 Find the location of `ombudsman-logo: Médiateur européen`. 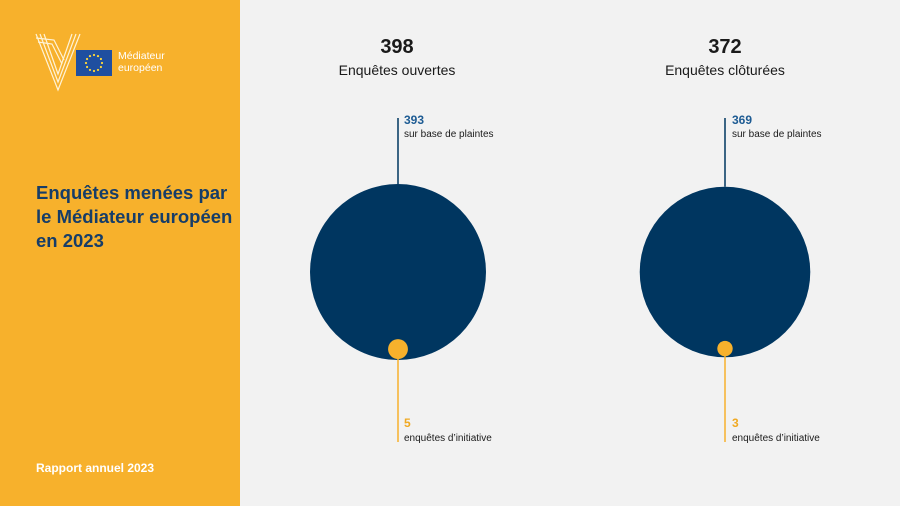

ombudsman-logo: Médiateur européen is located at coordinates (114, 63).